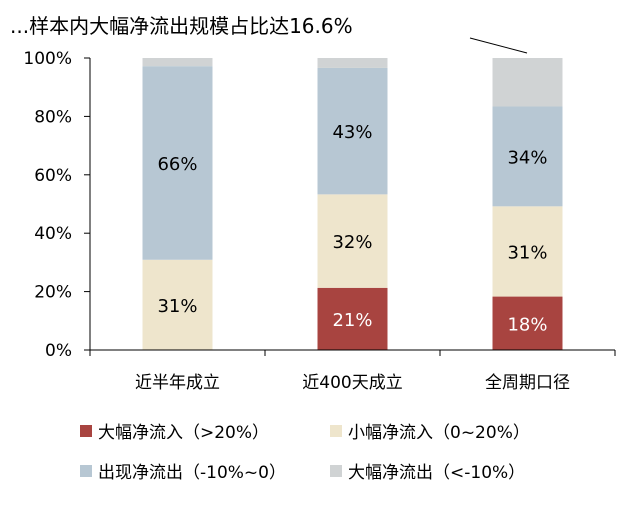 This screenshot has width=643, height=505. I want to click on bar-data-label: 18%, so click(527, 324).